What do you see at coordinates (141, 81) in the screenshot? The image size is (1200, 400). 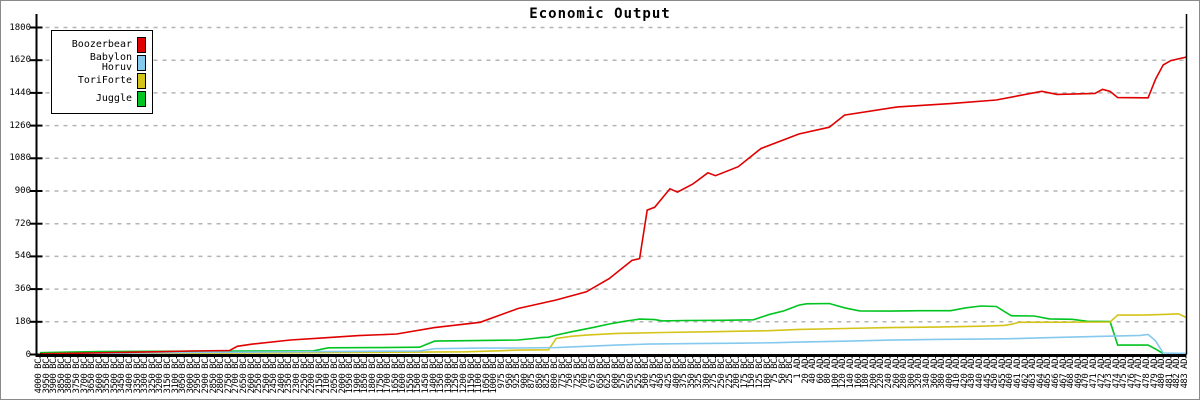 I see `legend-swatch-toriforte` at bounding box center [141, 81].